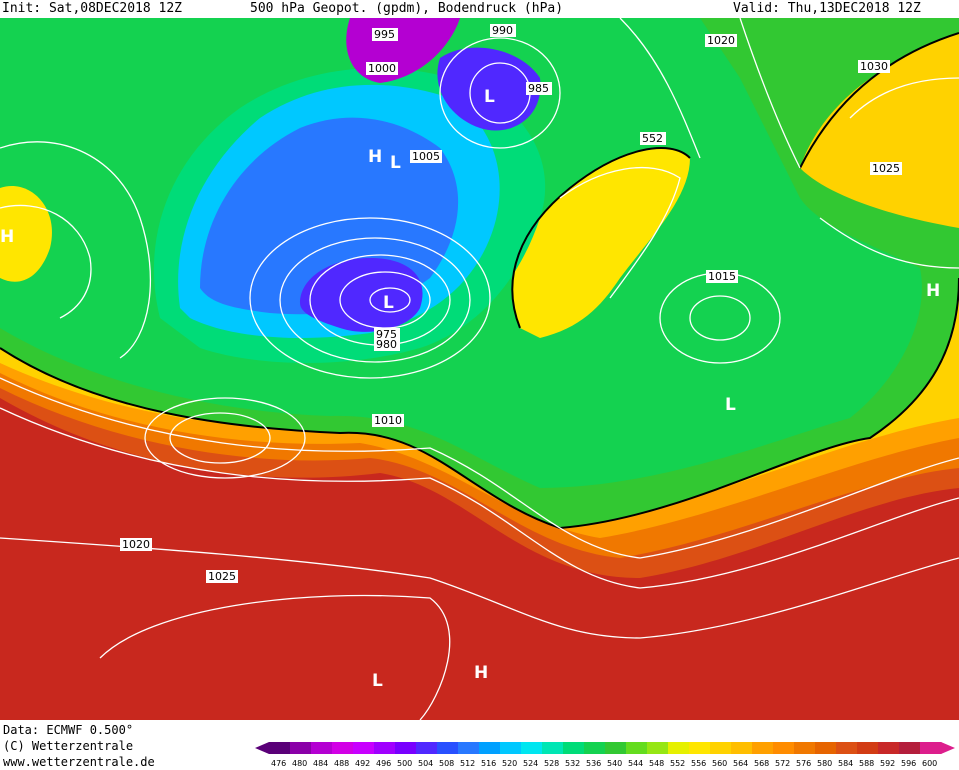  What do you see at coordinates (502, 30) in the screenshot?
I see `svg-text: 990` at bounding box center [502, 30].